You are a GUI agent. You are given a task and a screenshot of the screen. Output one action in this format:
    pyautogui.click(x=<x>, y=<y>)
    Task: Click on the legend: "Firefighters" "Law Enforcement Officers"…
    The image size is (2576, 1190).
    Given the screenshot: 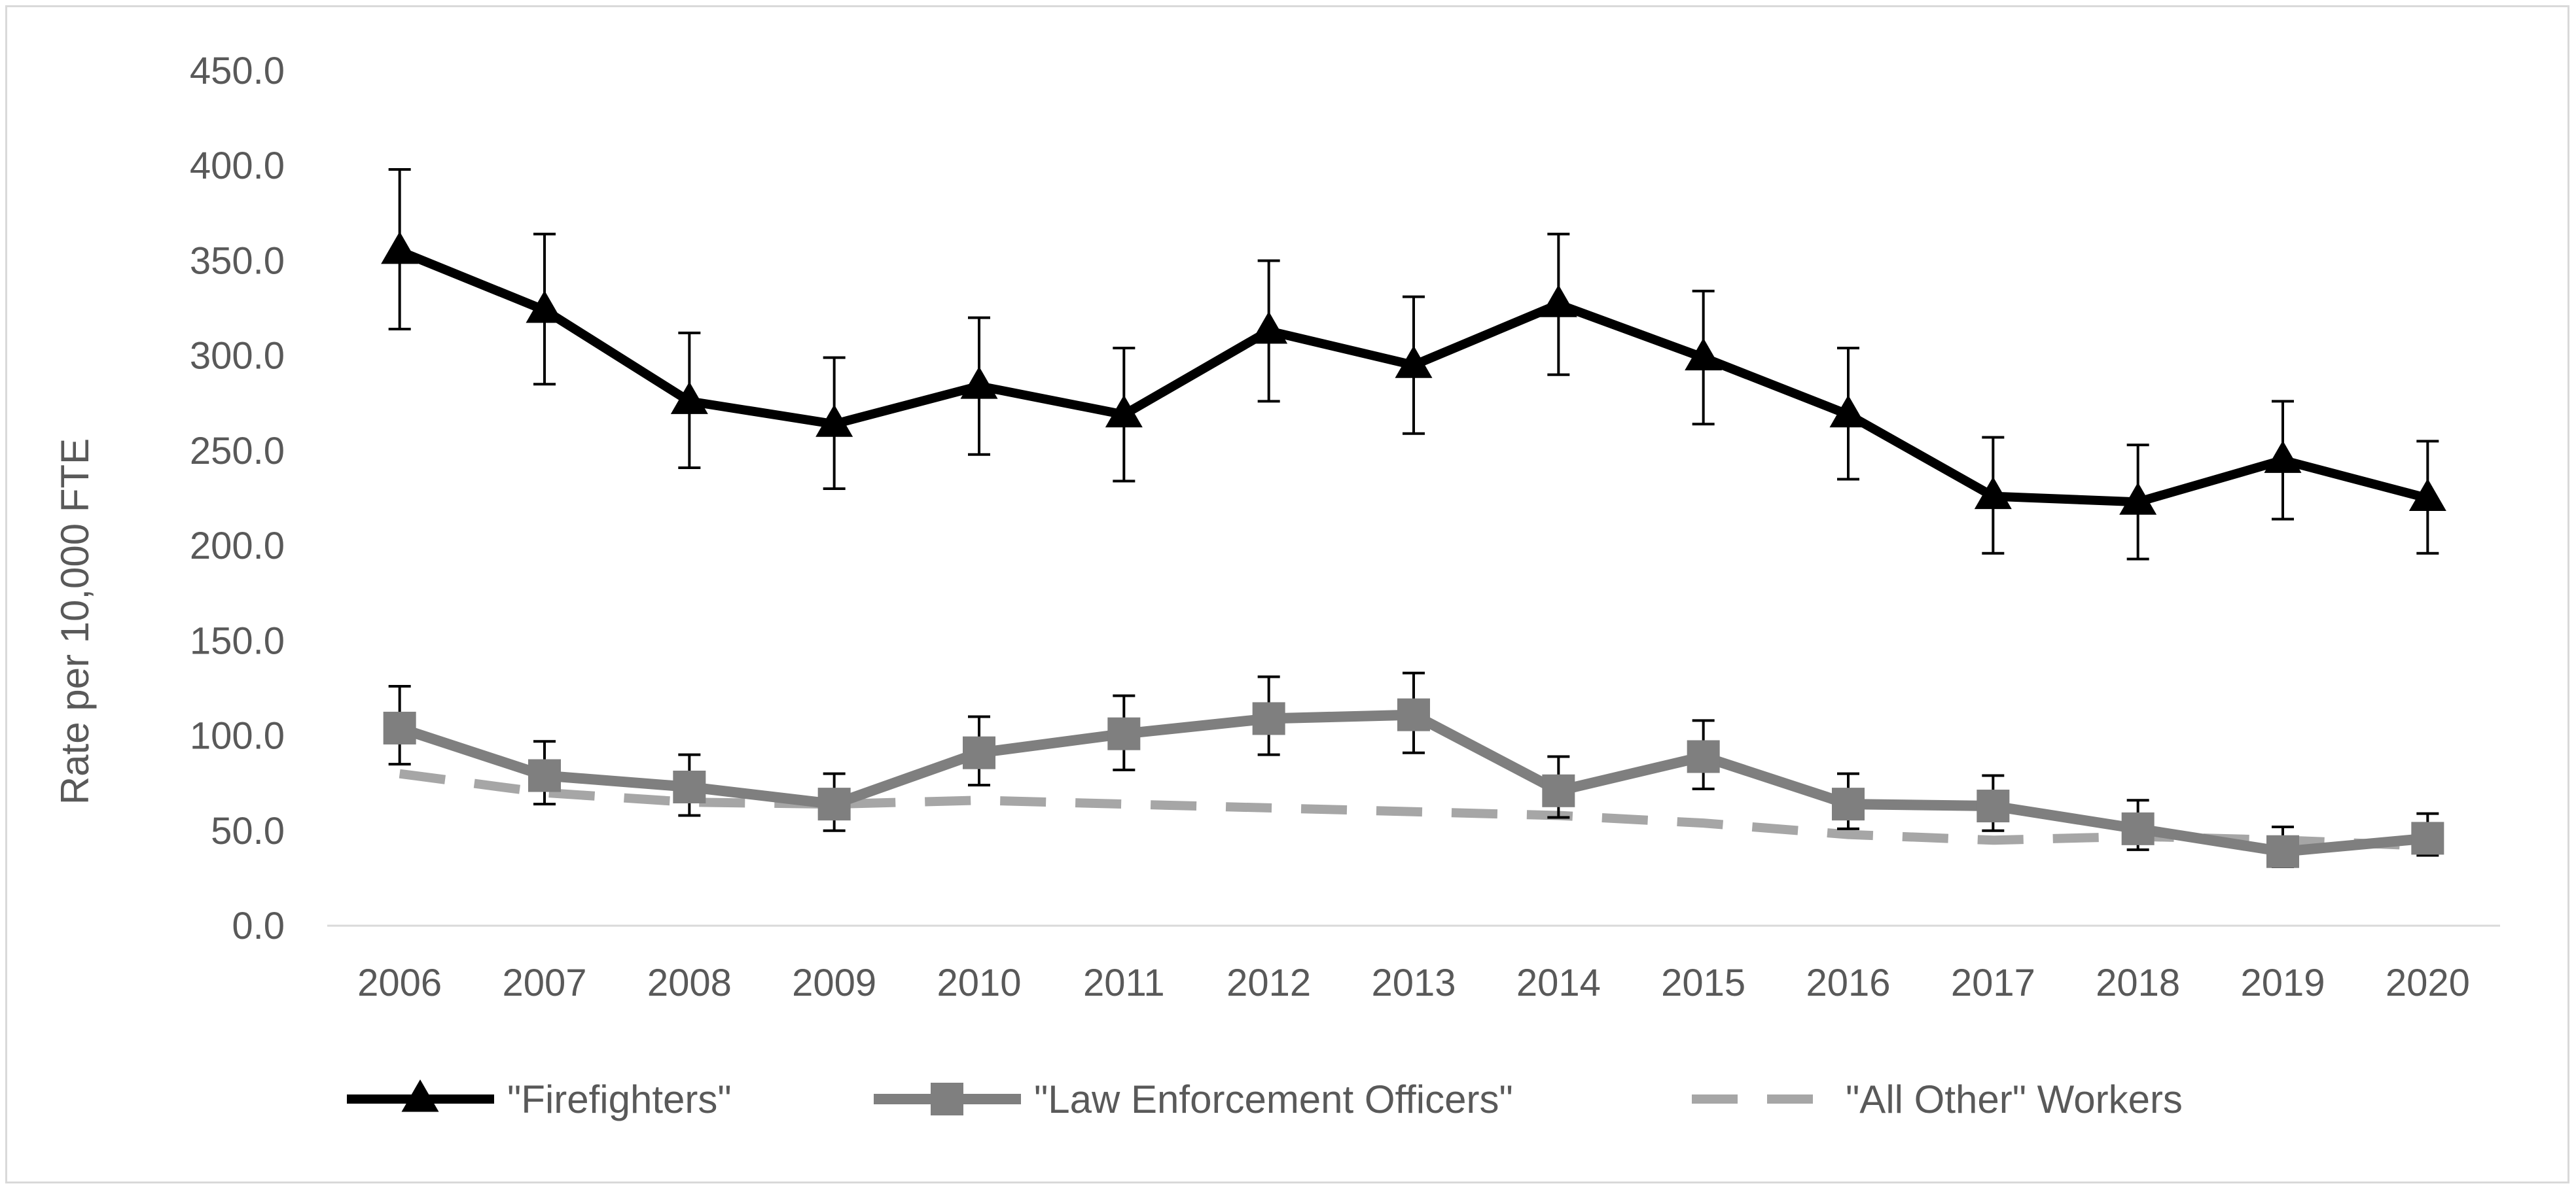 What is the action you would take?
    pyautogui.click(x=1265, y=1099)
    